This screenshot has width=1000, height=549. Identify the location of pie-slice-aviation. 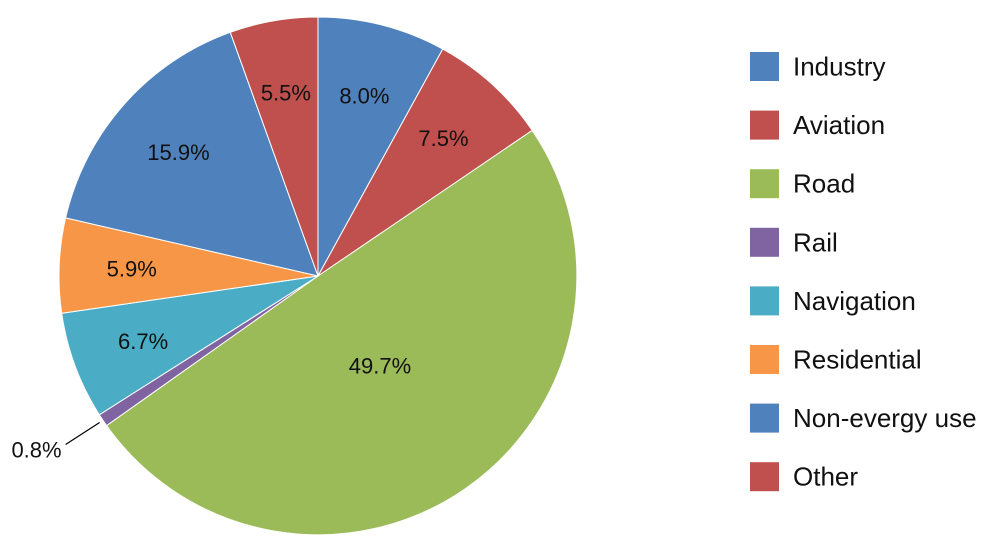
(425, 162).